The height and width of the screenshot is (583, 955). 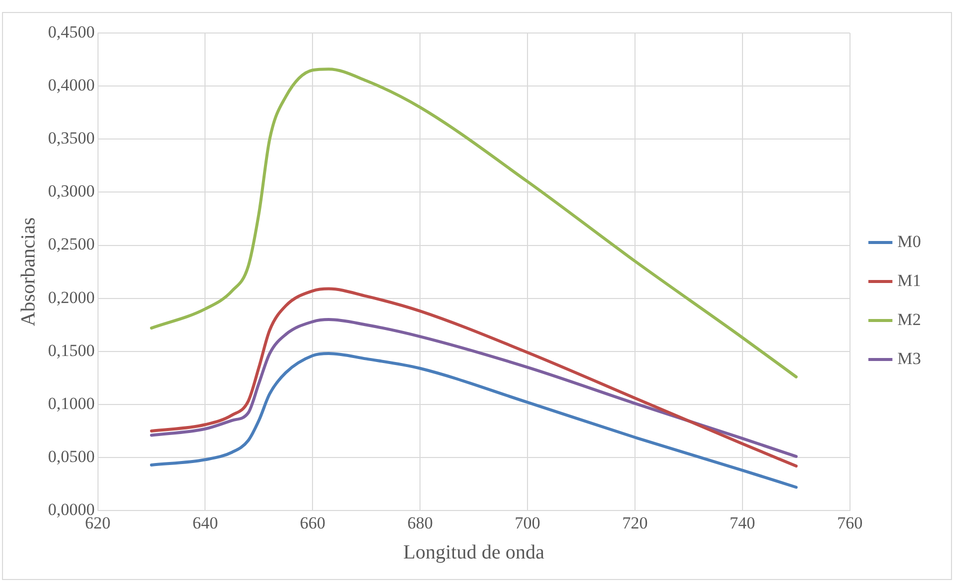 What do you see at coordinates (71, 138) in the screenshot?
I see `y-tick-label: 0,3500` at bounding box center [71, 138].